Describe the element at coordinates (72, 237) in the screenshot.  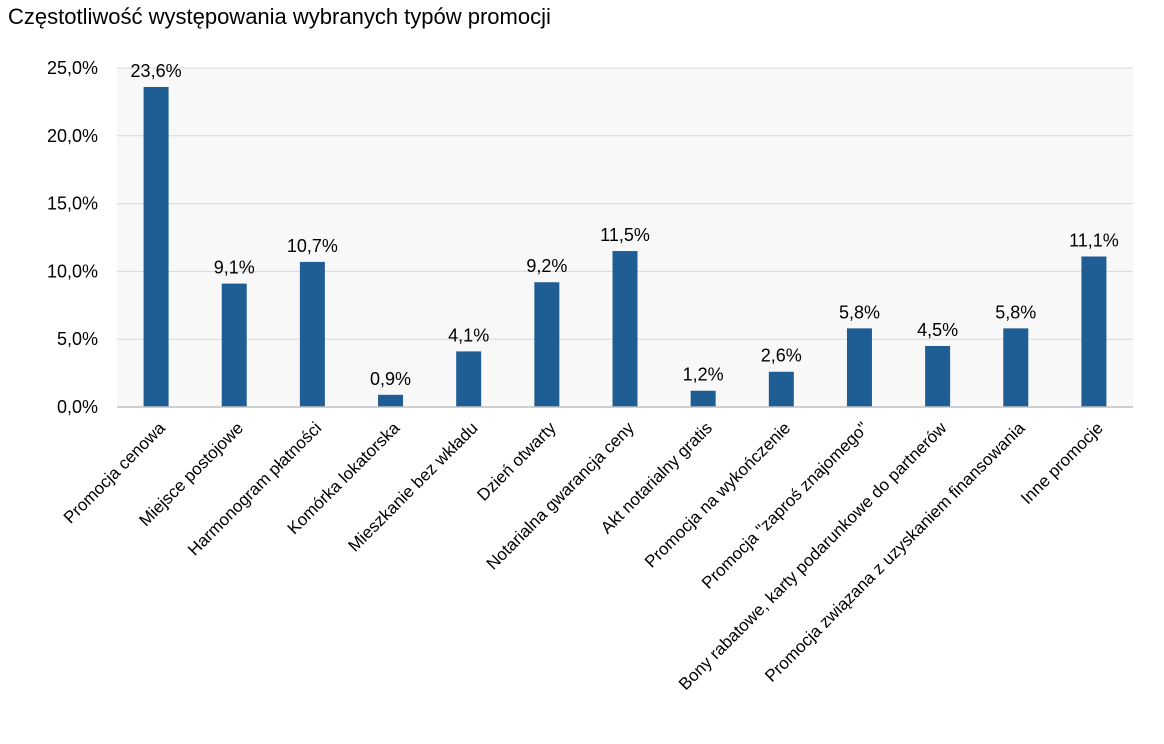
I see `y-axis: 0,0% 5,0% 10,0% 15,0% 20,0% 25,0%` at that location.